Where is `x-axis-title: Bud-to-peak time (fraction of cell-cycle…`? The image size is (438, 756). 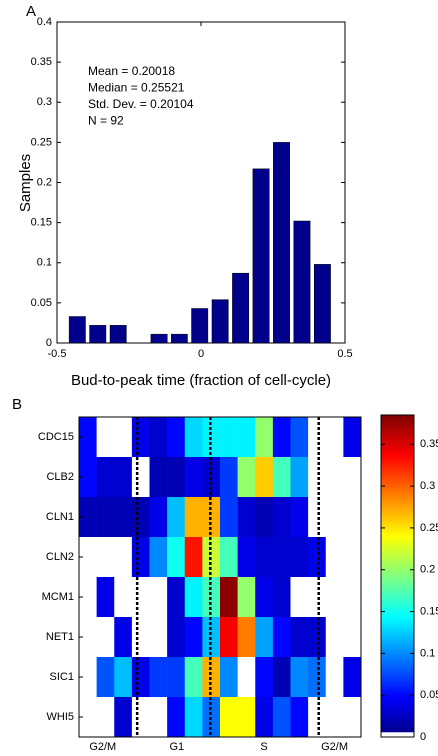
x-axis-title: Bud-to-peak time (fraction of cell-cycle… is located at coordinates (201, 380).